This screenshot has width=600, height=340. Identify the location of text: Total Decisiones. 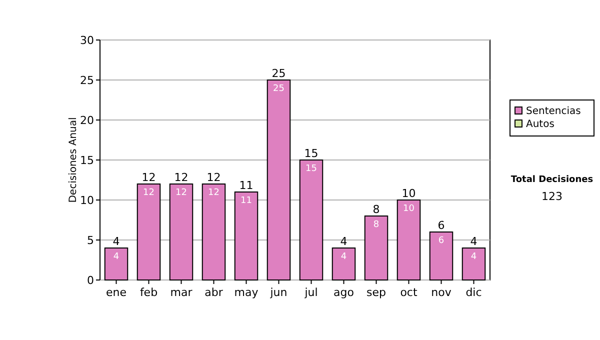
(552, 180).